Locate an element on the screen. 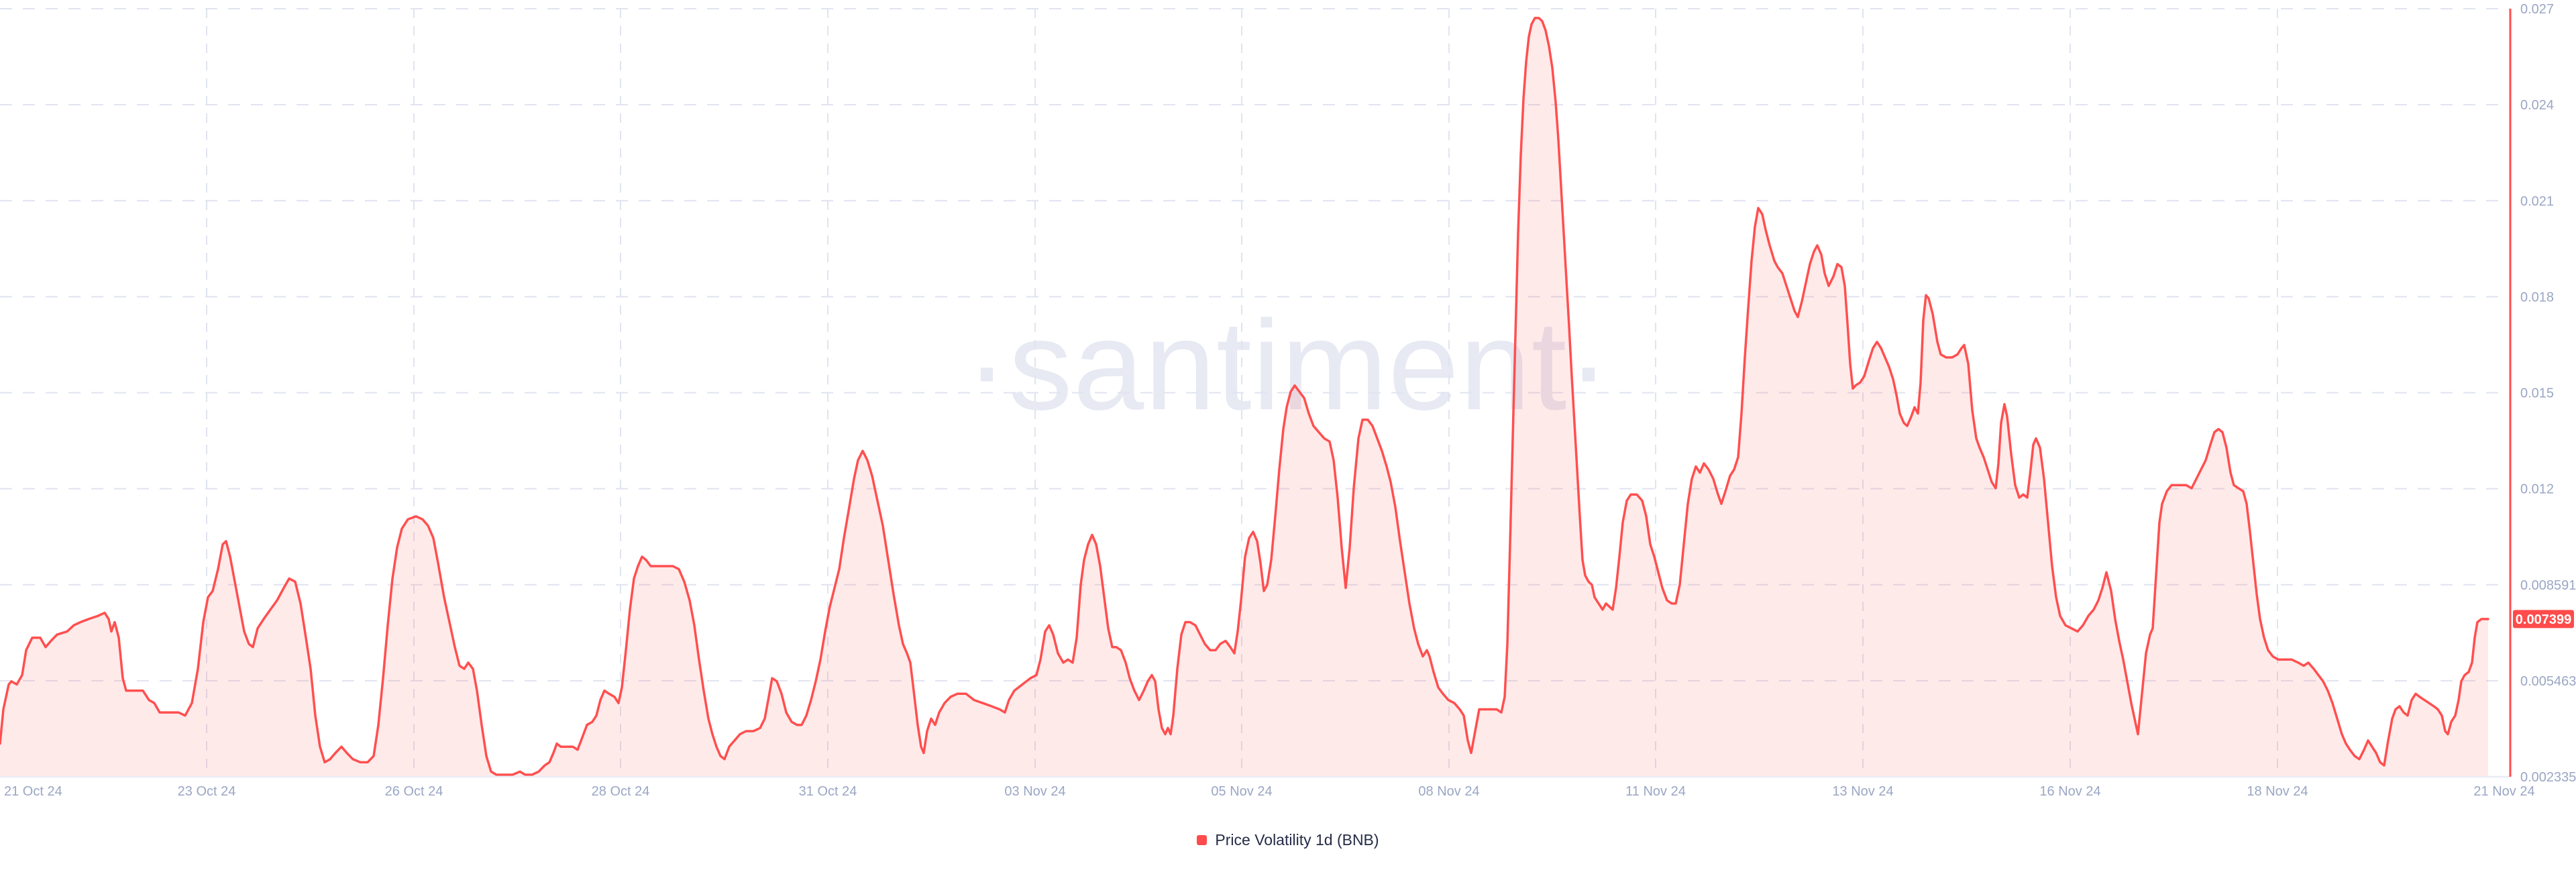  x-axis-tick-label: 26 Oct 24 is located at coordinates (414, 791).